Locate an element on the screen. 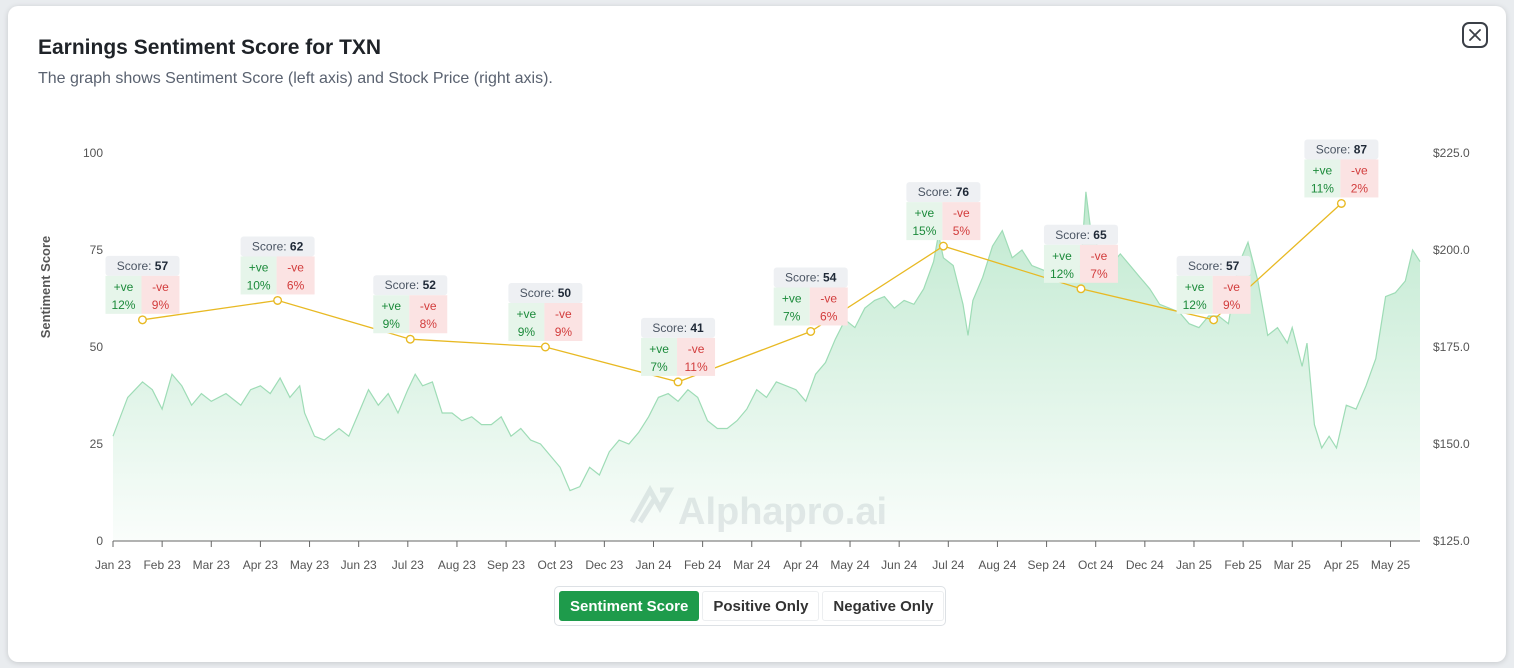 Image resolution: width=1514 pixels, height=668 pixels. score-tooltip-label: Score: 52 is located at coordinates (411, 285).